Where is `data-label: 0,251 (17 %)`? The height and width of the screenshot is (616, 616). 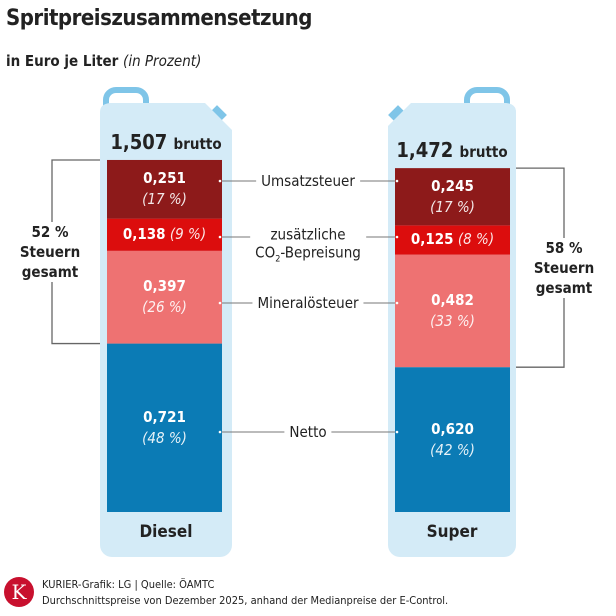
data-label: 0,251 (17 %) is located at coordinates (164, 189).